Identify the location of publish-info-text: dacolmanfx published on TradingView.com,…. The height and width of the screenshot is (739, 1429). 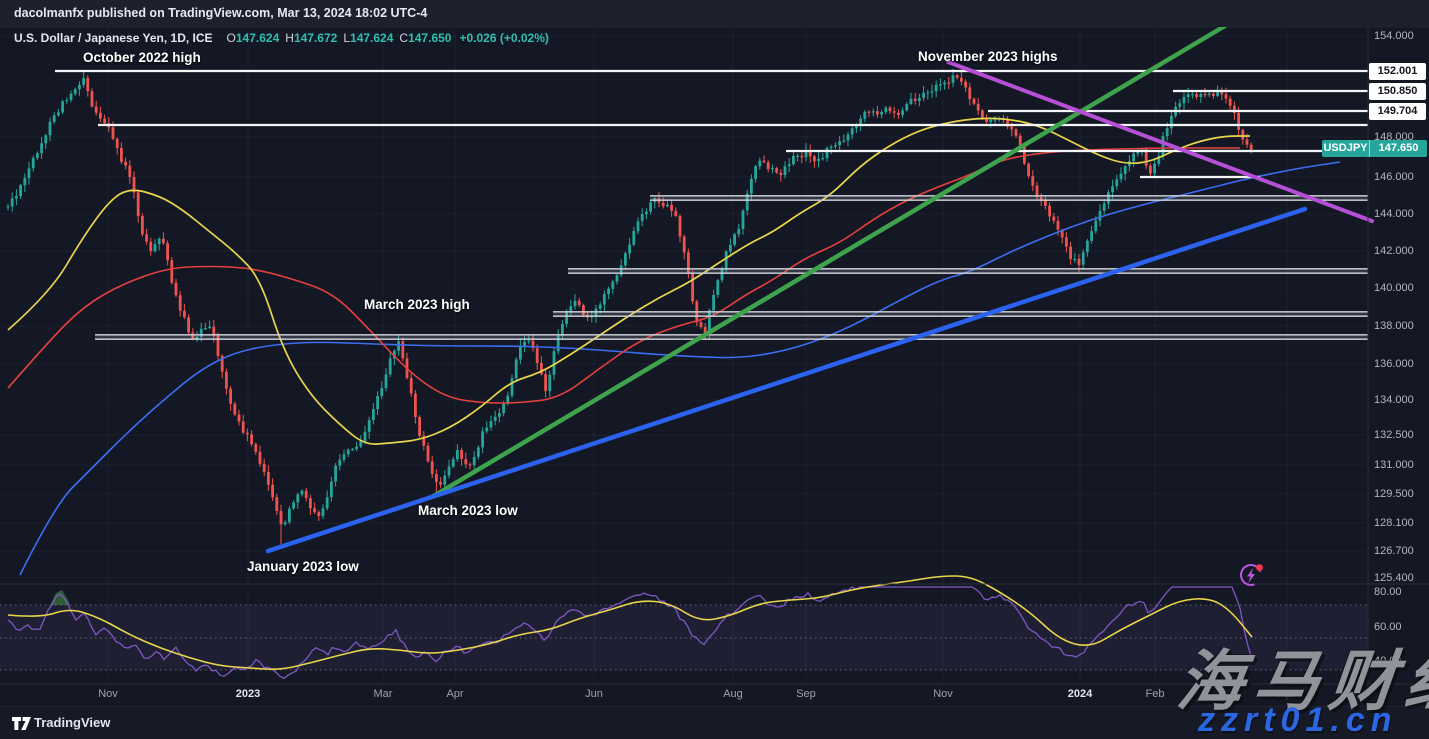
(221, 13).